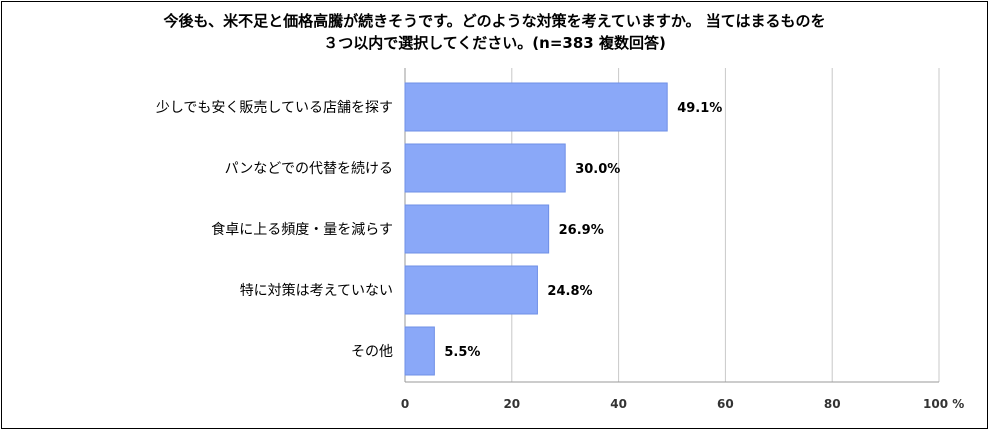 This screenshot has height=430, width=989. Describe the element at coordinates (699, 108) in the screenshot. I see `value-label-0: 49.1%` at that location.